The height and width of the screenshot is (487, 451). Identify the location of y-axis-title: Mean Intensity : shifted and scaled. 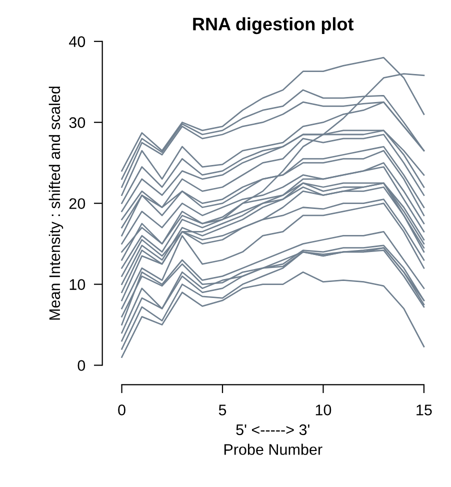
(56, 203).